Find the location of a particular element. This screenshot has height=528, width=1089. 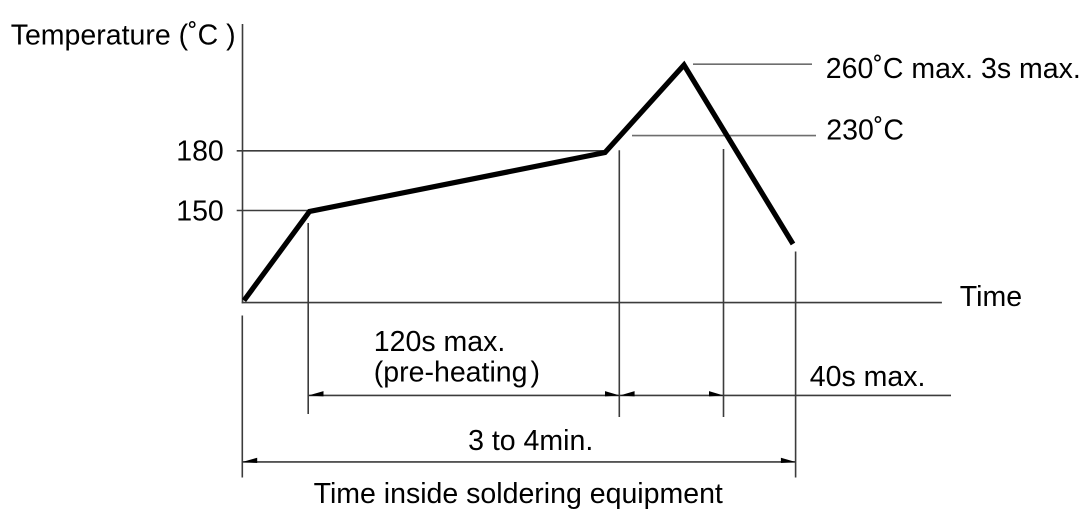

svg-text: 120s max. is located at coordinates (439, 342).